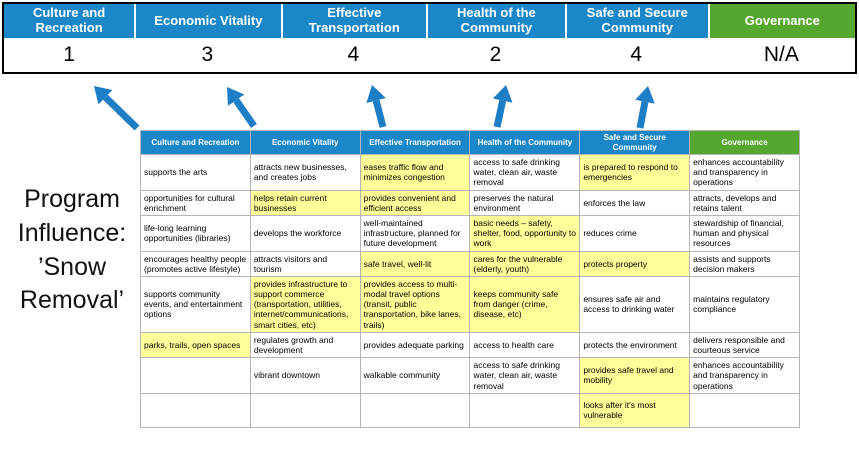 The width and height of the screenshot is (859, 465). Describe the element at coordinates (525, 345) in the screenshot. I see `matrix-cell: access to health care` at that location.